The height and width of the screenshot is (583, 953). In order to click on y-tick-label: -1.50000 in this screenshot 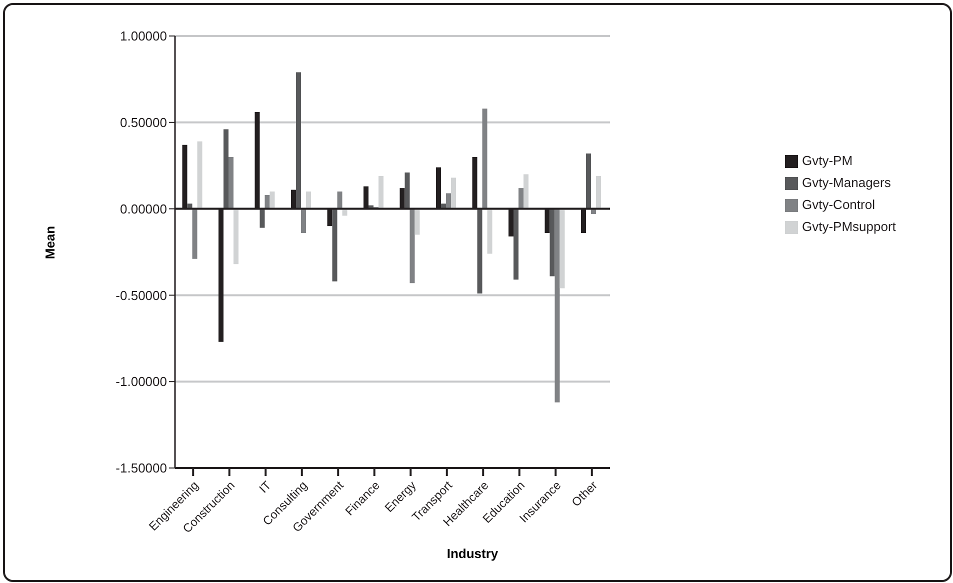, I will do `click(141, 468)`.